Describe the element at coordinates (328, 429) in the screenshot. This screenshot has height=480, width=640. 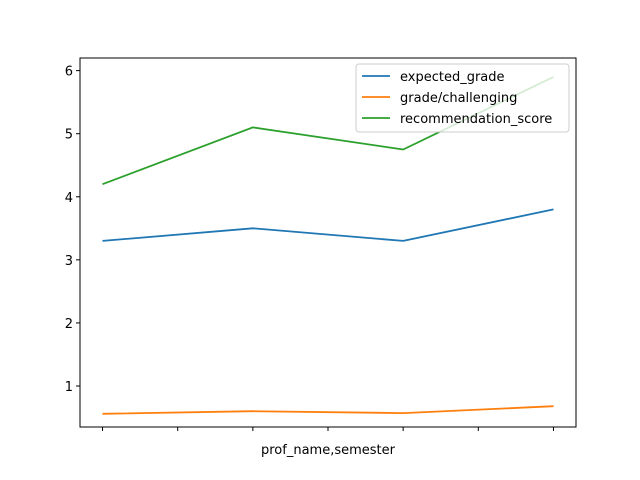
I see `x-axis` at that location.